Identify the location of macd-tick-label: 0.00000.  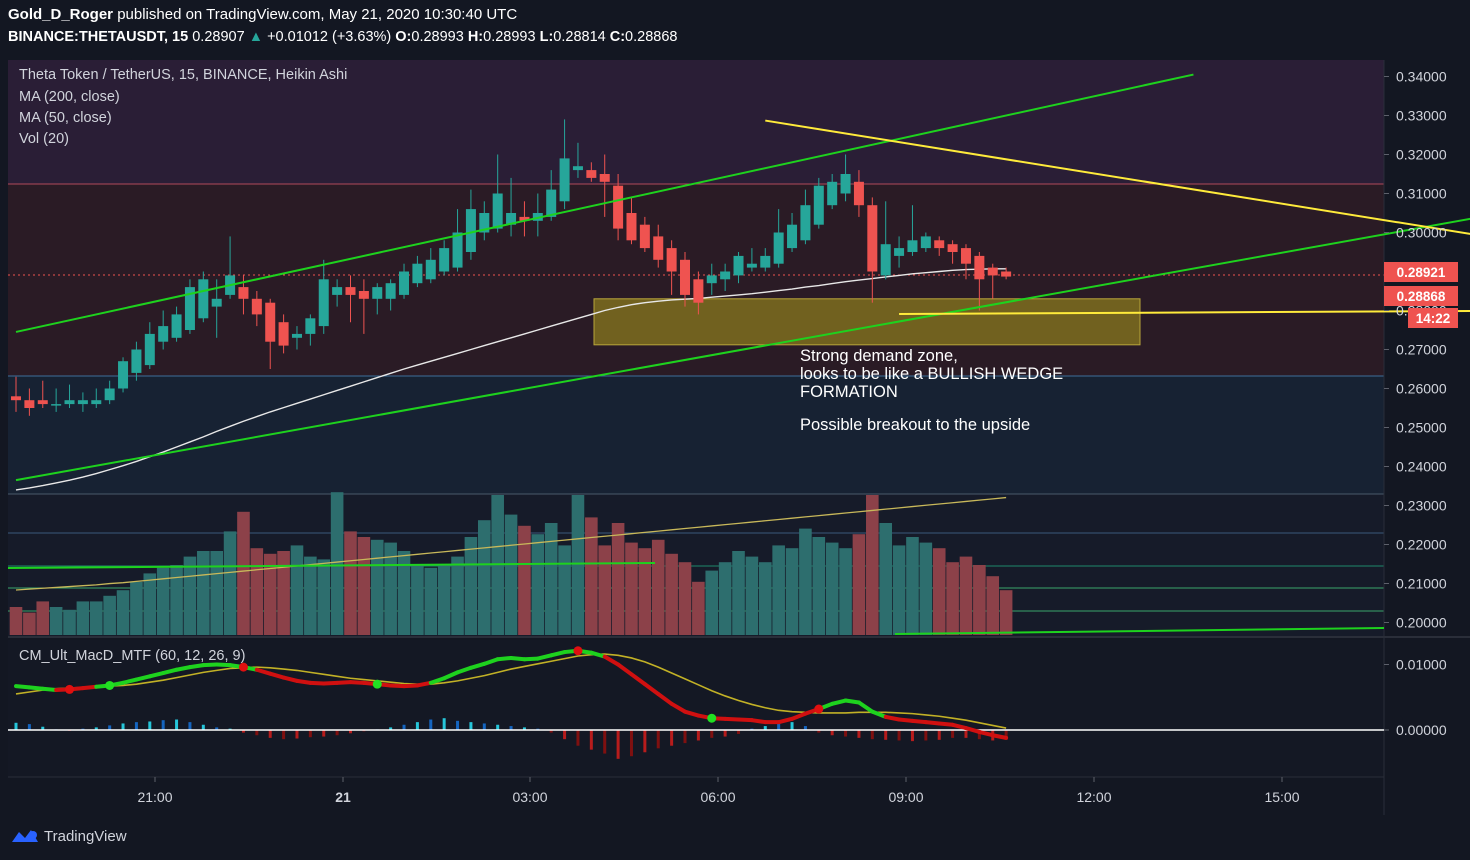
(1421, 730).